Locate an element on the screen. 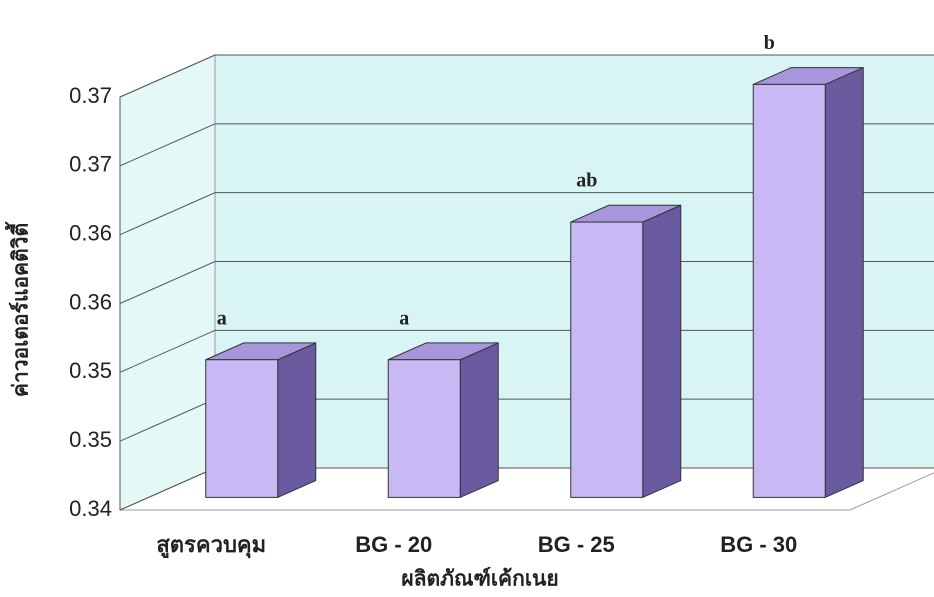  bar-annotation: b is located at coordinates (769, 43).